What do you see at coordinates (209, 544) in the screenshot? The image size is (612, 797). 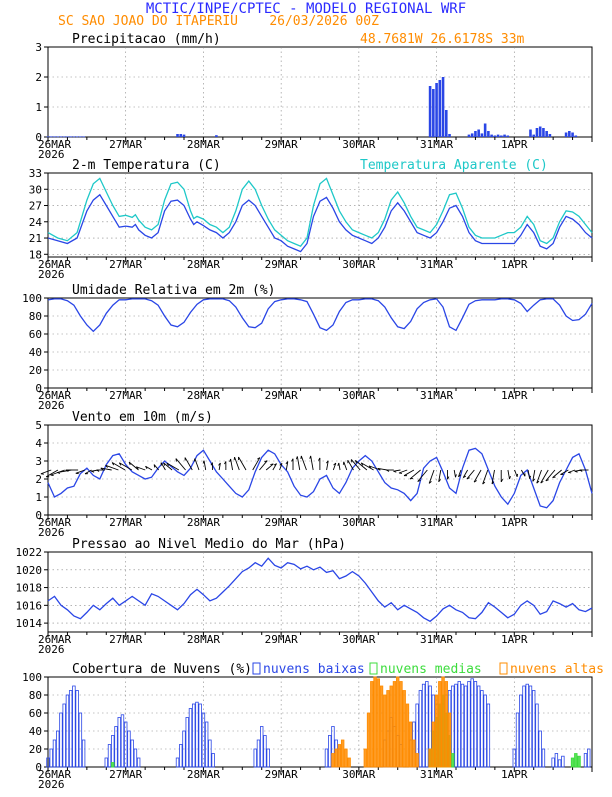 I see `panel-title: Pressao ao Nivel Medio do Mar (hPa)` at bounding box center [209, 544].